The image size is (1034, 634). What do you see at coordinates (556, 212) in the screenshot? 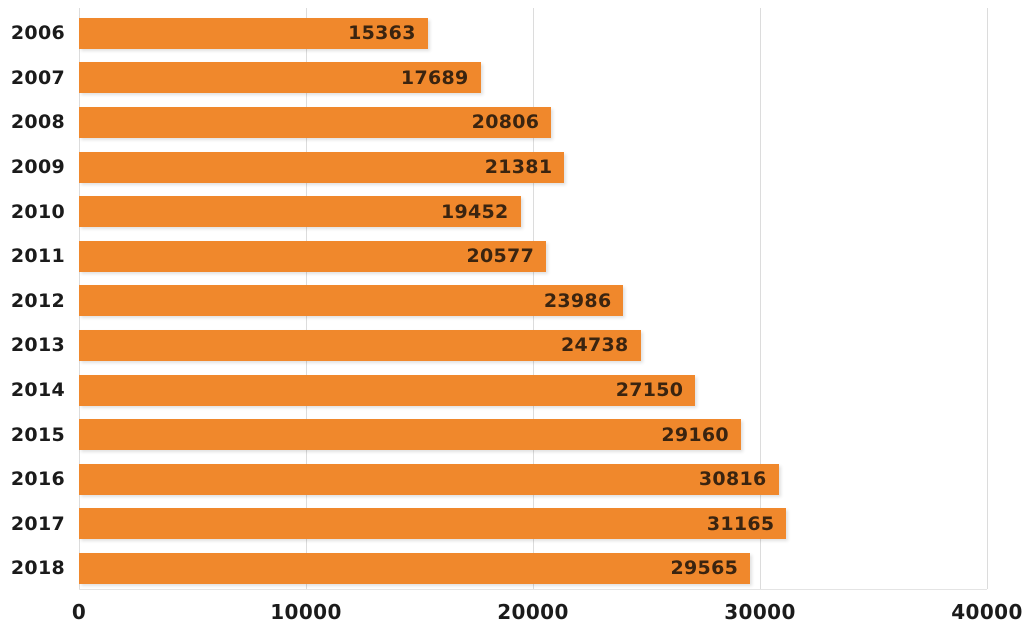
I see `bar-track: 19452` at bounding box center [556, 212].